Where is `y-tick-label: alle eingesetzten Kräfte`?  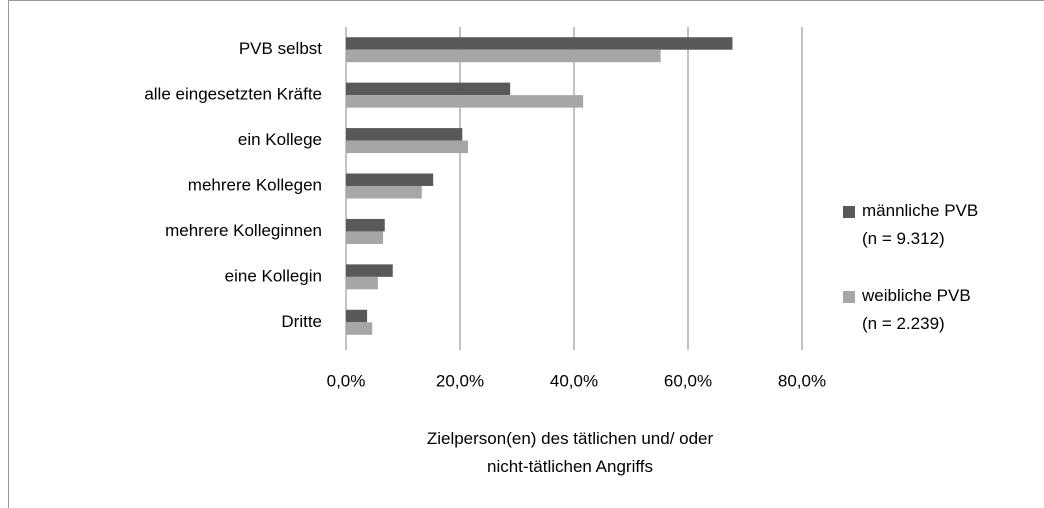 y-tick-label: alle eingesetzten Kräfte is located at coordinates (233, 94).